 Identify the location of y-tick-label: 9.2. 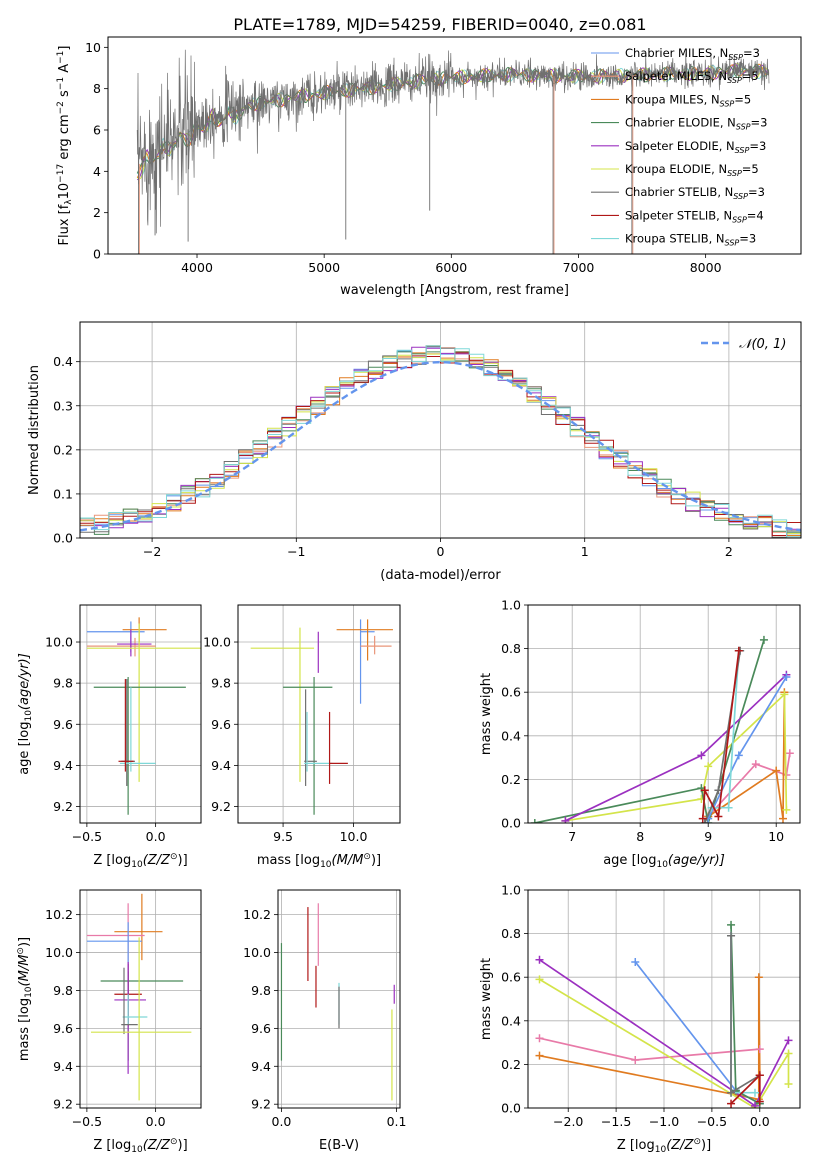
(63, 806).